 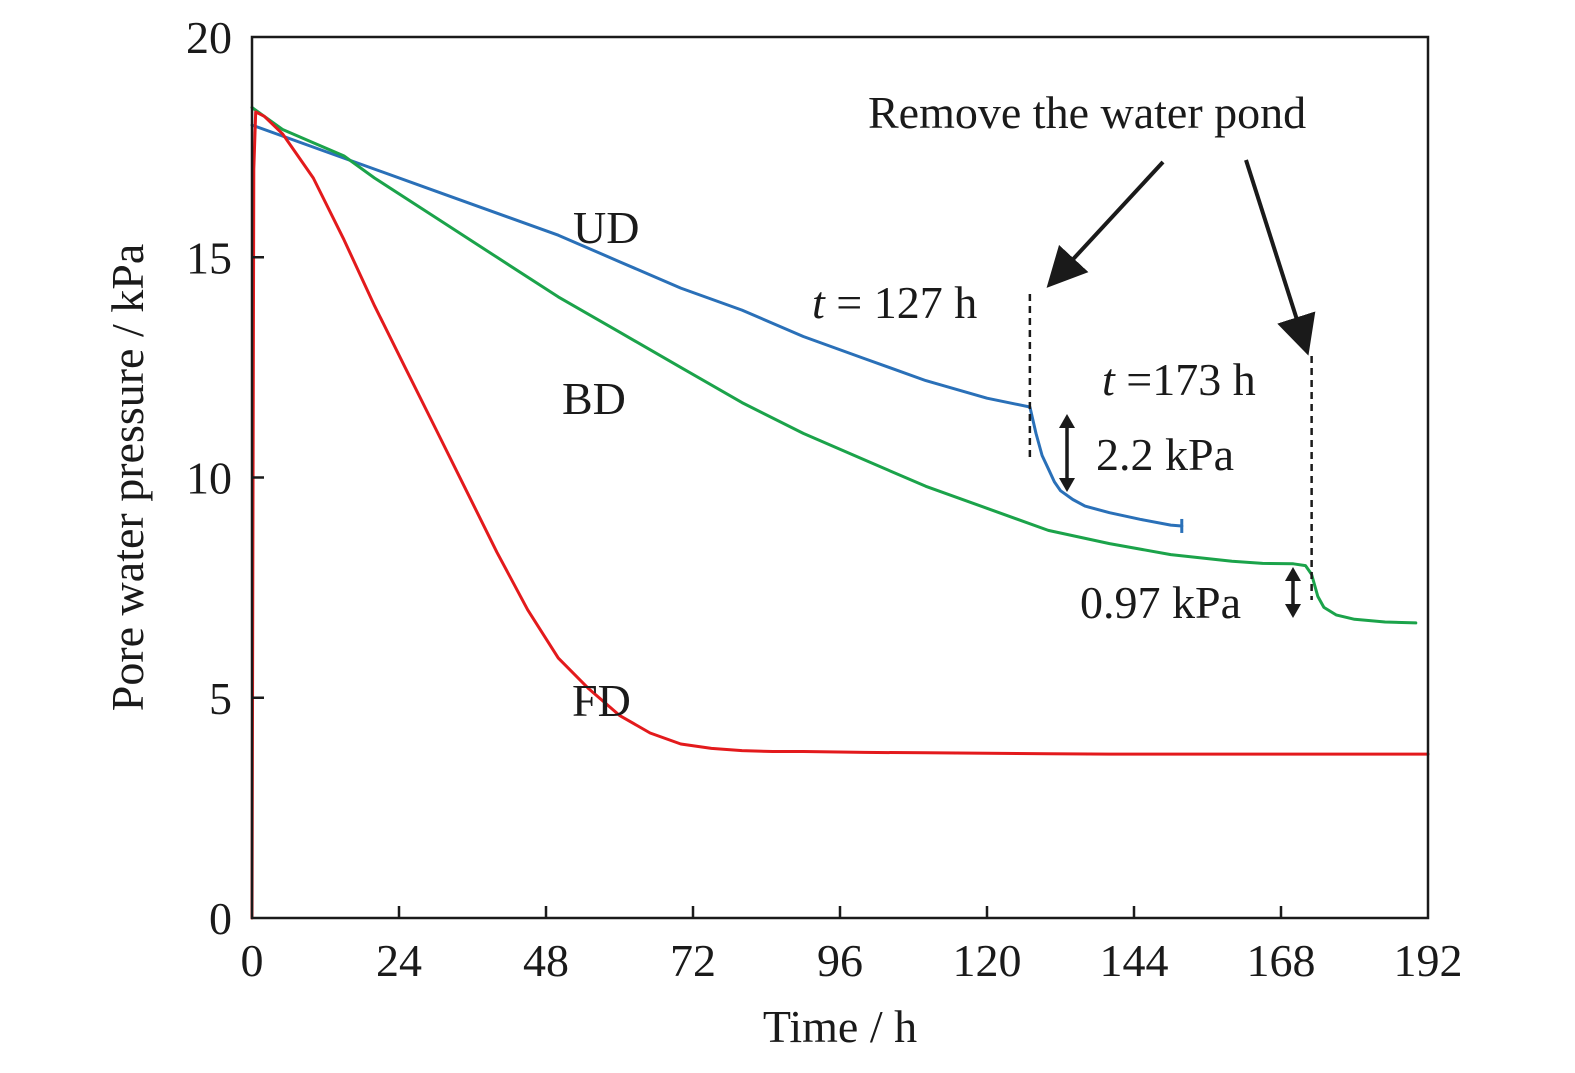 What do you see at coordinates (252, 960) in the screenshot?
I see `x-tick-label: 0` at bounding box center [252, 960].